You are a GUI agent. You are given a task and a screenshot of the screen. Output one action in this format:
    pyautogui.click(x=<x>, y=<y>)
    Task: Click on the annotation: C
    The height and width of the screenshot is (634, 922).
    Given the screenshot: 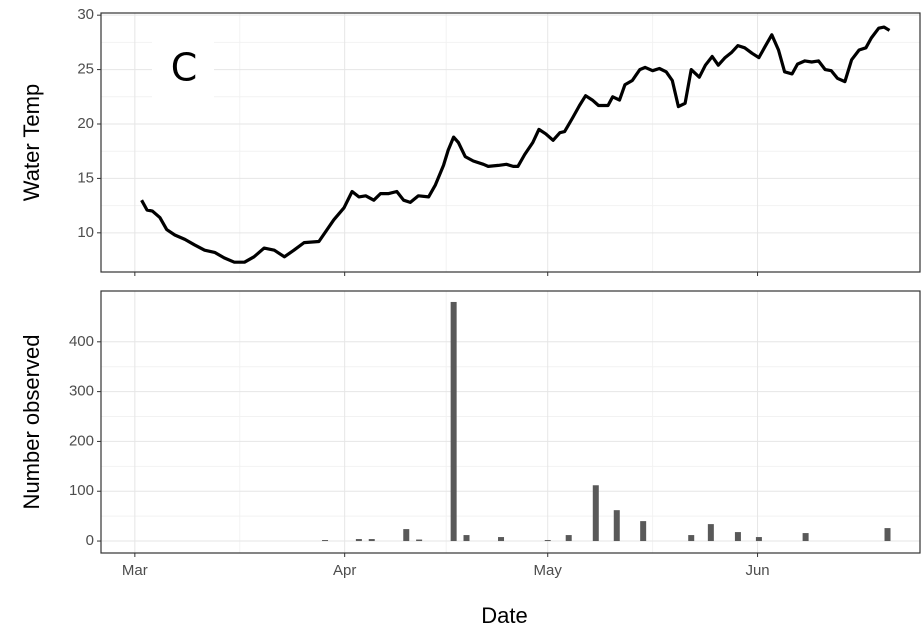 What is the action you would take?
    pyautogui.click(x=184, y=68)
    